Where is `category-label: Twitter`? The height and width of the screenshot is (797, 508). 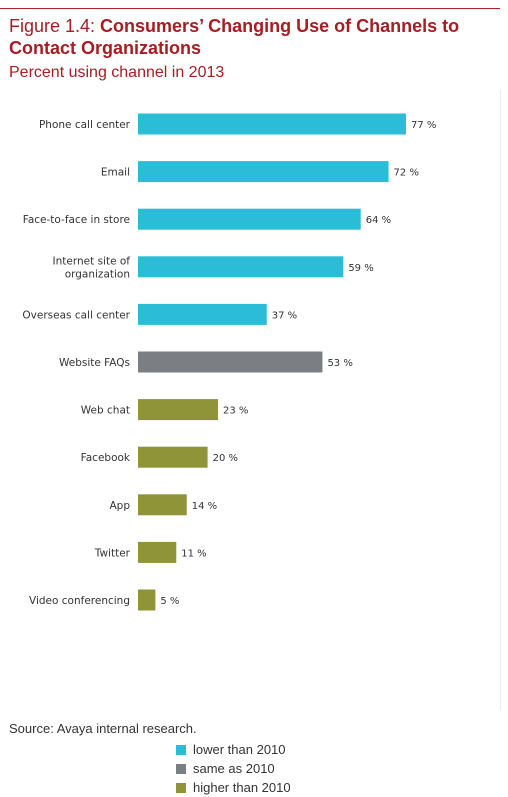 category-label: Twitter is located at coordinates (112, 553).